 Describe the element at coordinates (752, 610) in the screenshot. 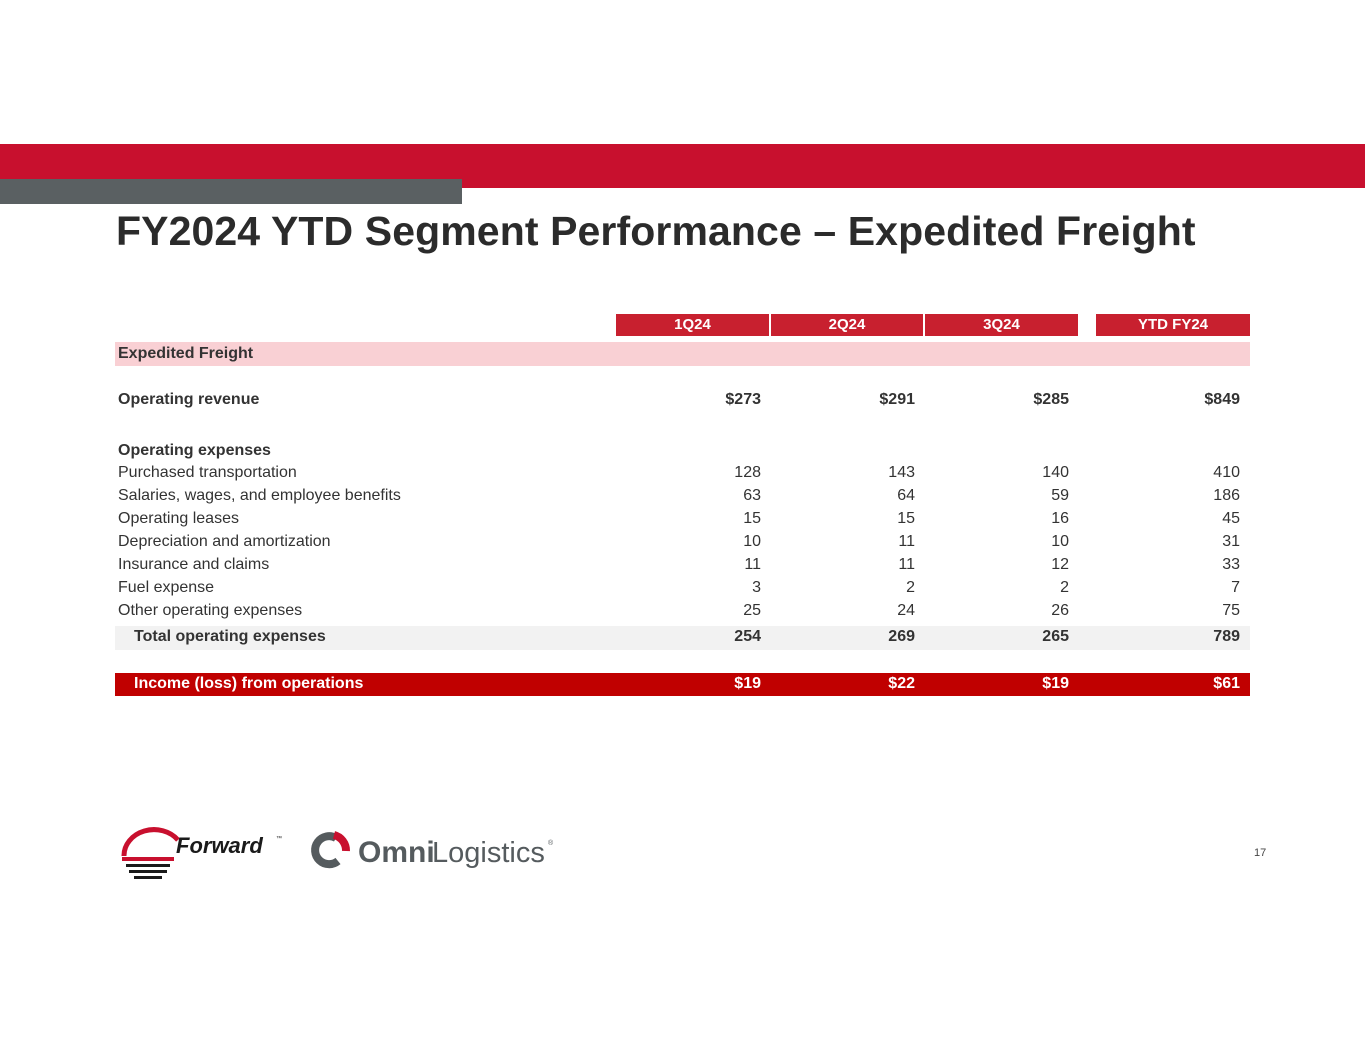

I see `cell-value: 25` at that location.